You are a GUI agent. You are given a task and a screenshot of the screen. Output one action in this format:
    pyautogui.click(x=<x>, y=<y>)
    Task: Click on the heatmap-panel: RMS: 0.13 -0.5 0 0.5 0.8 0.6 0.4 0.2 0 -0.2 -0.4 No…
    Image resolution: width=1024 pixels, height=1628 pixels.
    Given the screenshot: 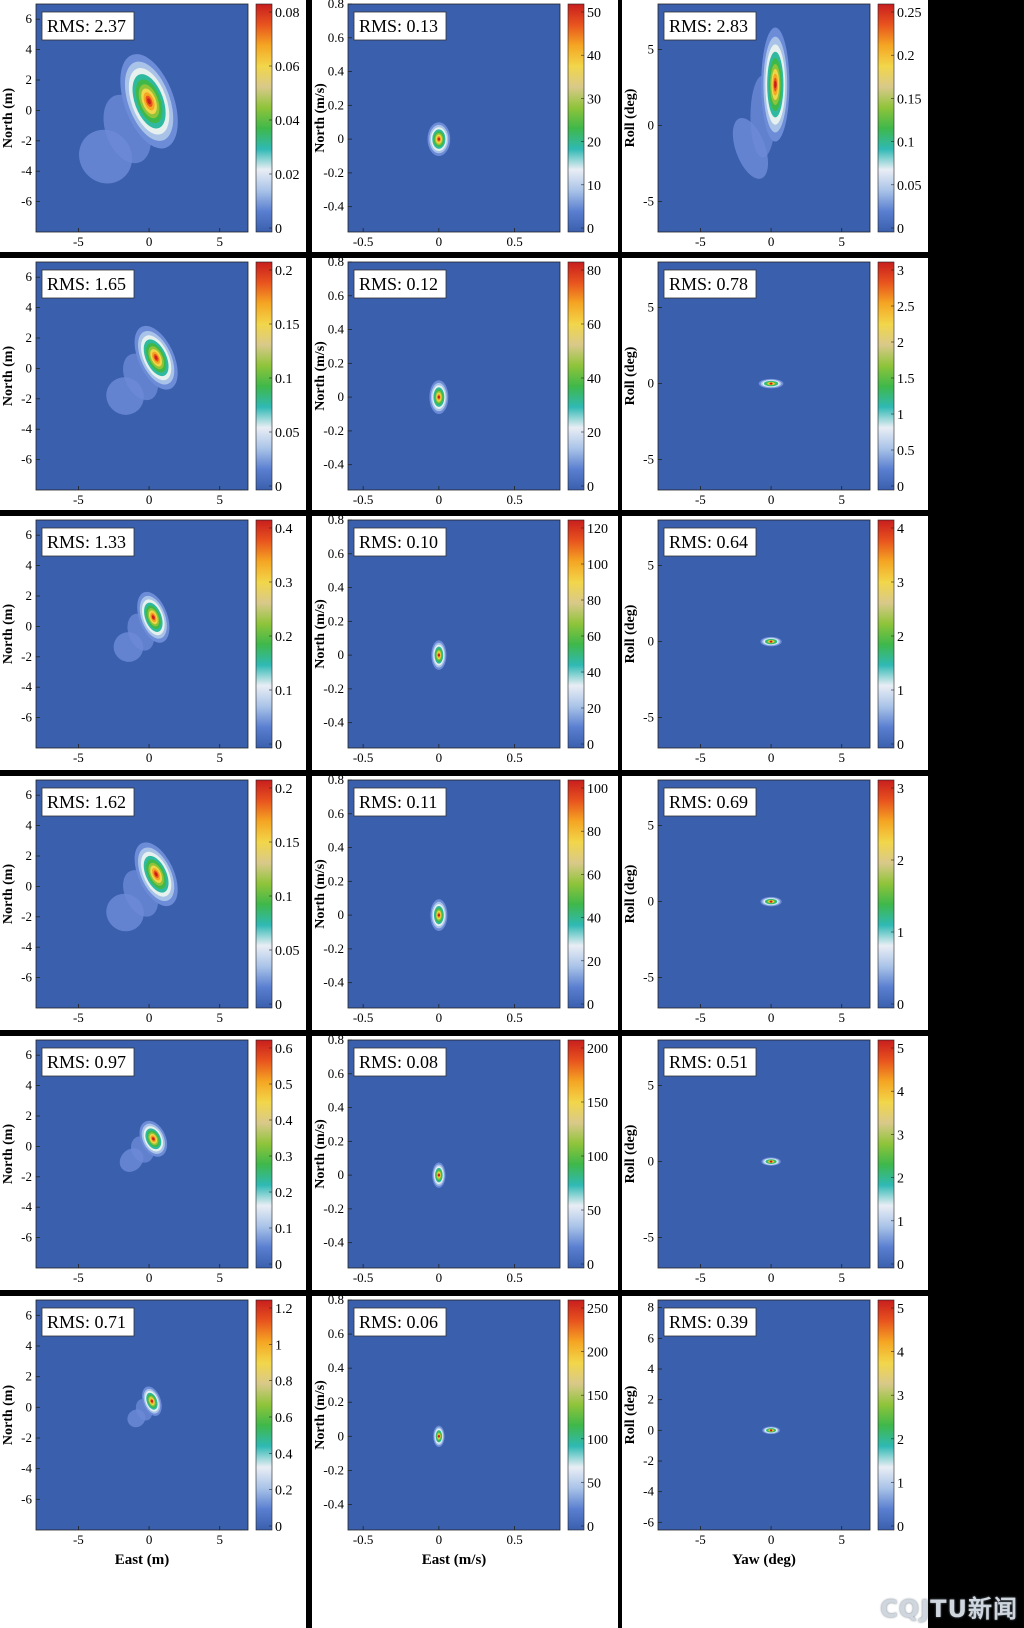 What is the action you would take?
    pyautogui.click(x=465, y=126)
    